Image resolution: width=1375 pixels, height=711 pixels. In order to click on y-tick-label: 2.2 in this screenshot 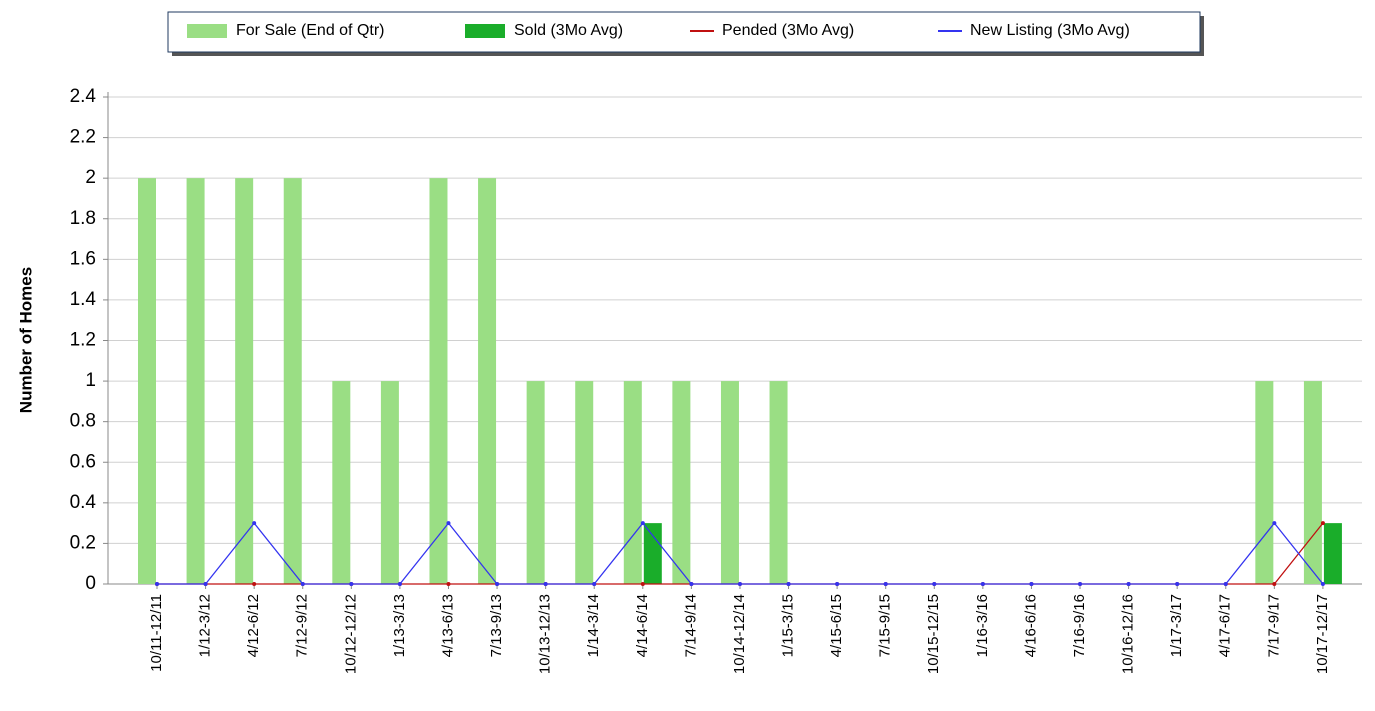, I will do `click(83, 137)`.